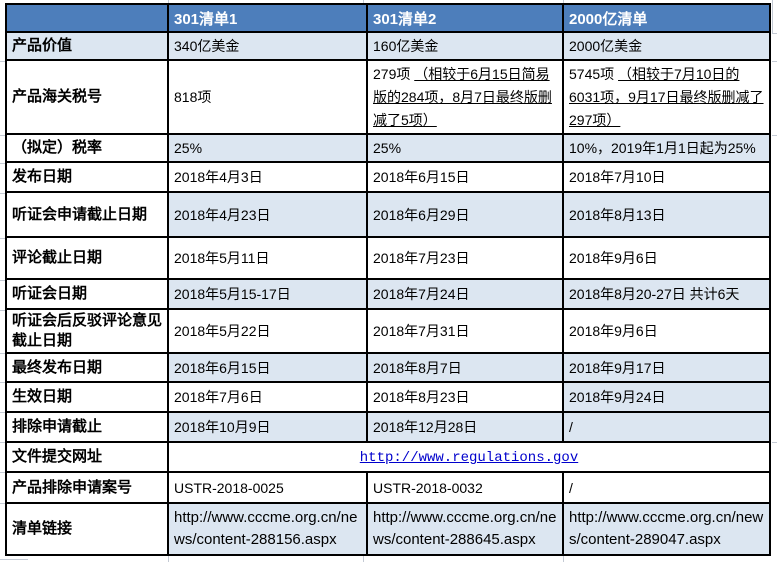 This screenshot has width=777, height=562. Describe the element at coordinates (87, 18) in the screenshot. I see `header-empty-cell` at that location.